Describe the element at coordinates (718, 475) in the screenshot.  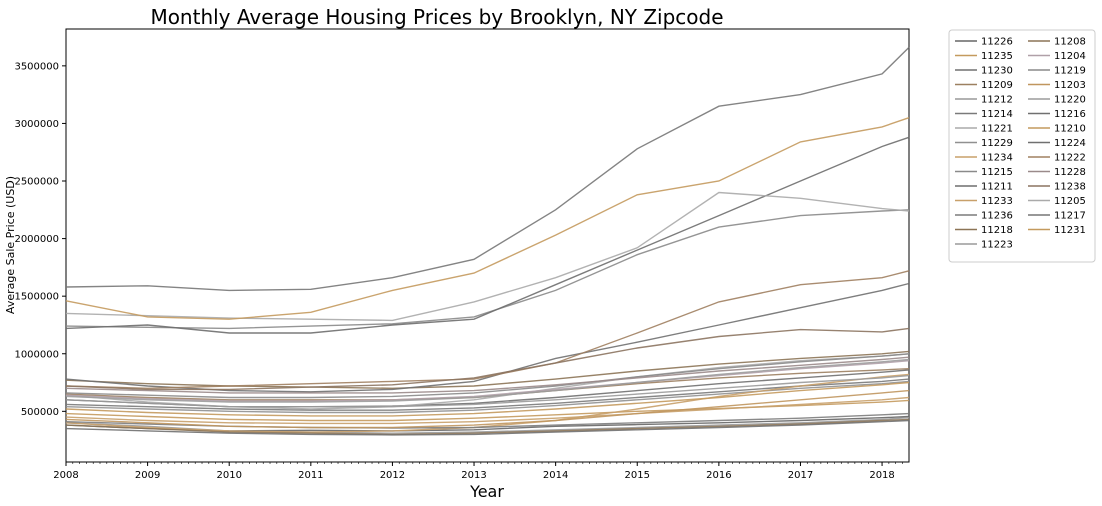
I see `x-tick-label: 2016` at that location.